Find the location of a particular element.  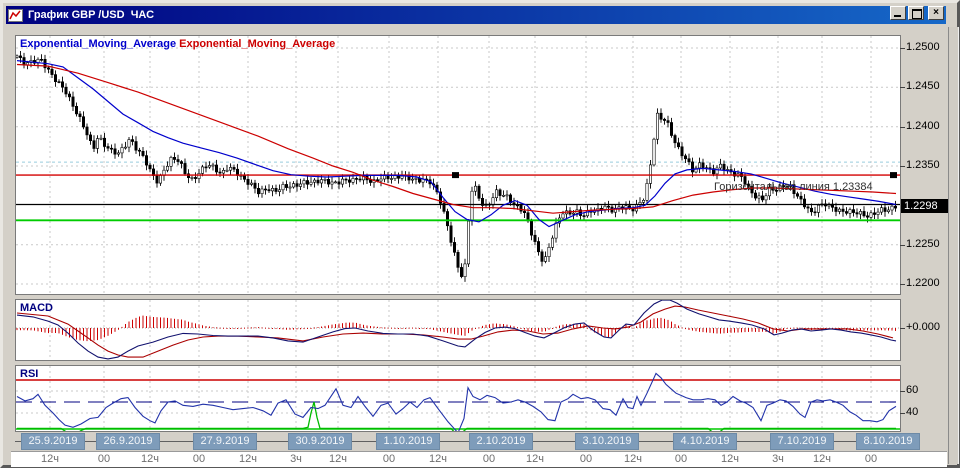

maximize-icon is located at coordinates (917, 14).